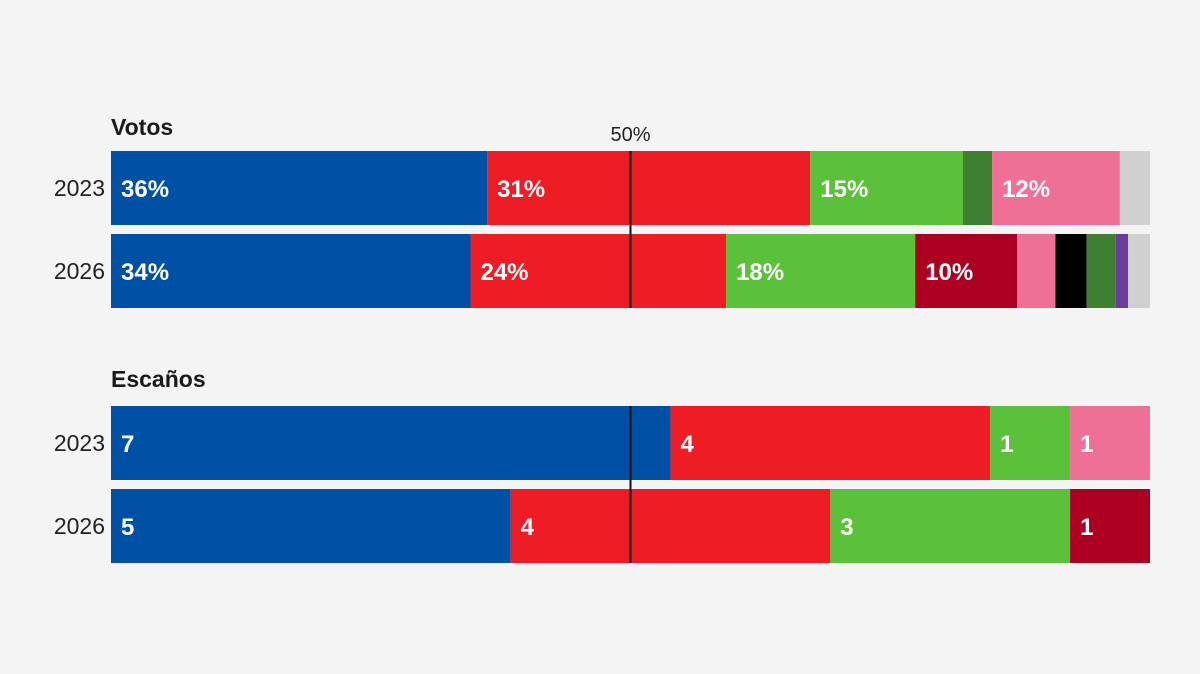  Describe the element at coordinates (504, 272) in the screenshot. I see `segment-label: 24%` at that location.